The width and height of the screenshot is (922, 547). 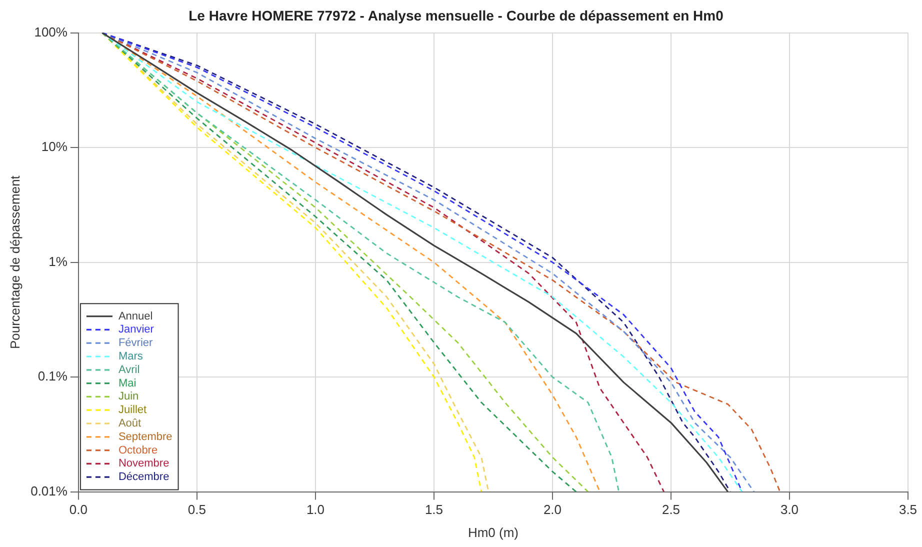 I want to click on legend-label: Mai, so click(x=127, y=383).